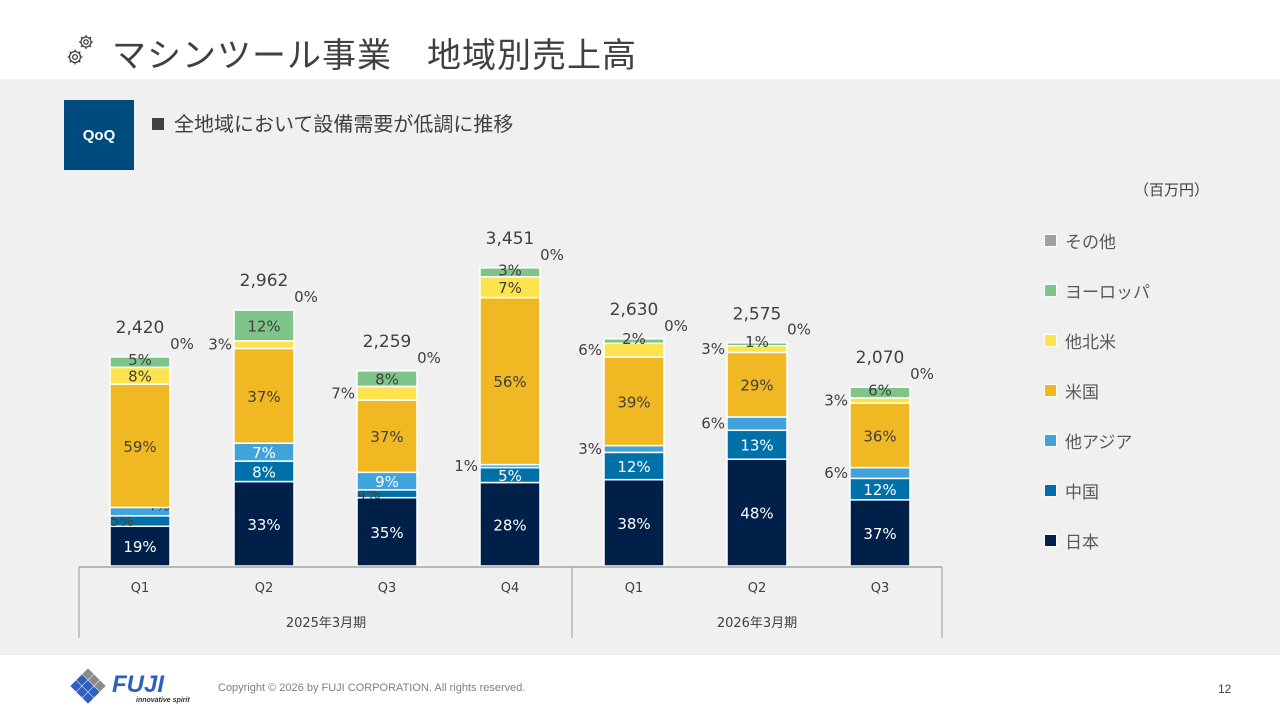 The width and height of the screenshot is (1280, 720). I want to click on page-title: マシンツール事業 地域別売上高, so click(374, 56).